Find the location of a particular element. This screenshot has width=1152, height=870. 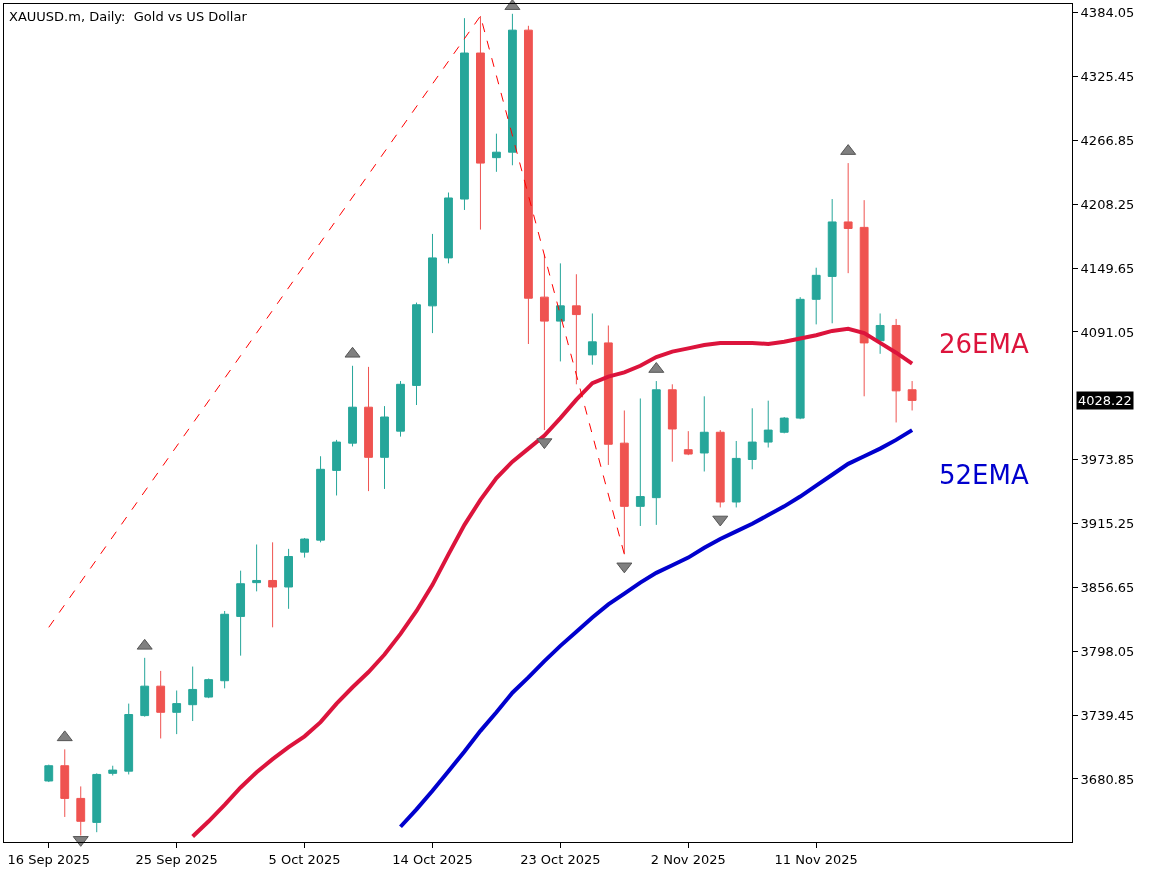

x-tick-label: 23 Oct 2025 is located at coordinates (560, 859).